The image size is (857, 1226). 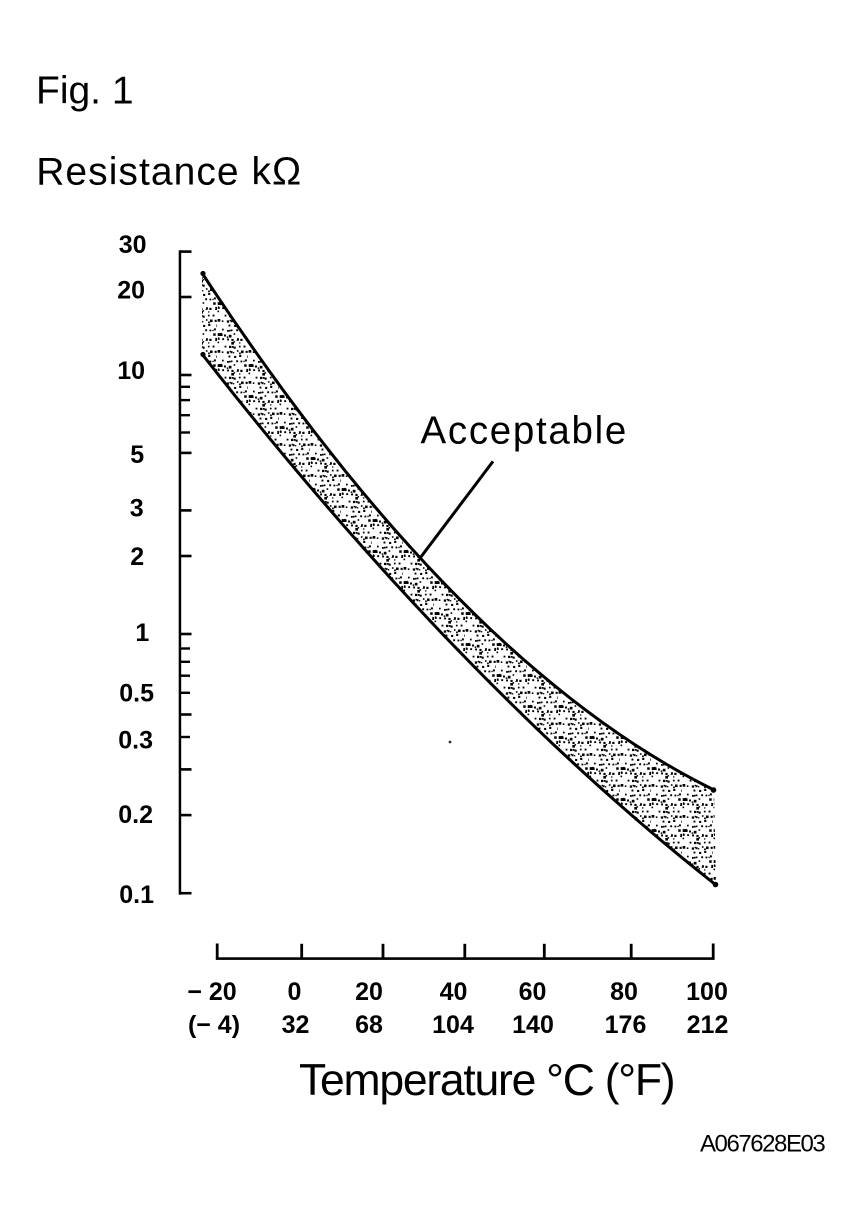 I want to click on svg-text: 5, so click(x=137, y=455).